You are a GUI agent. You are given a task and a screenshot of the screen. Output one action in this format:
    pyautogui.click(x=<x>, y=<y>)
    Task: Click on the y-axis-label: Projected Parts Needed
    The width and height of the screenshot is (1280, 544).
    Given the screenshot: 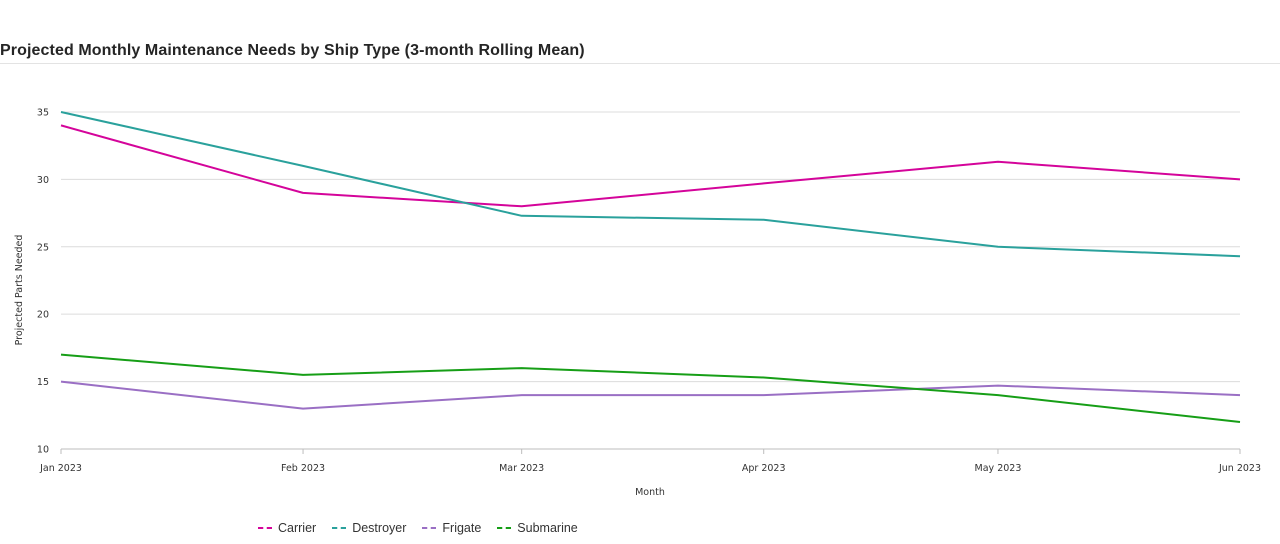 What is the action you would take?
    pyautogui.click(x=19, y=290)
    